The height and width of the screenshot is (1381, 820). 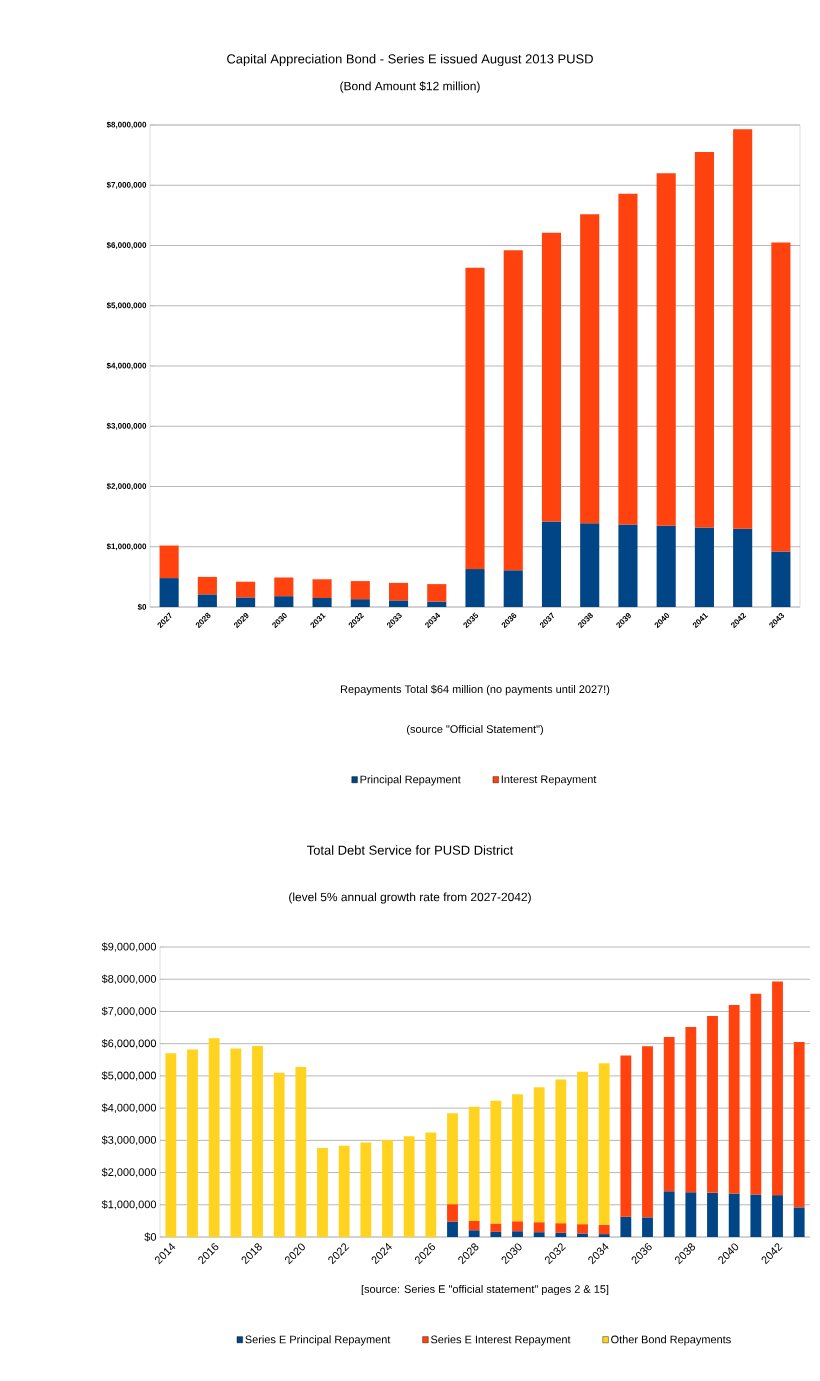 I want to click on chart-title: Total Debt Service for PUSD District, so click(x=410, y=850).